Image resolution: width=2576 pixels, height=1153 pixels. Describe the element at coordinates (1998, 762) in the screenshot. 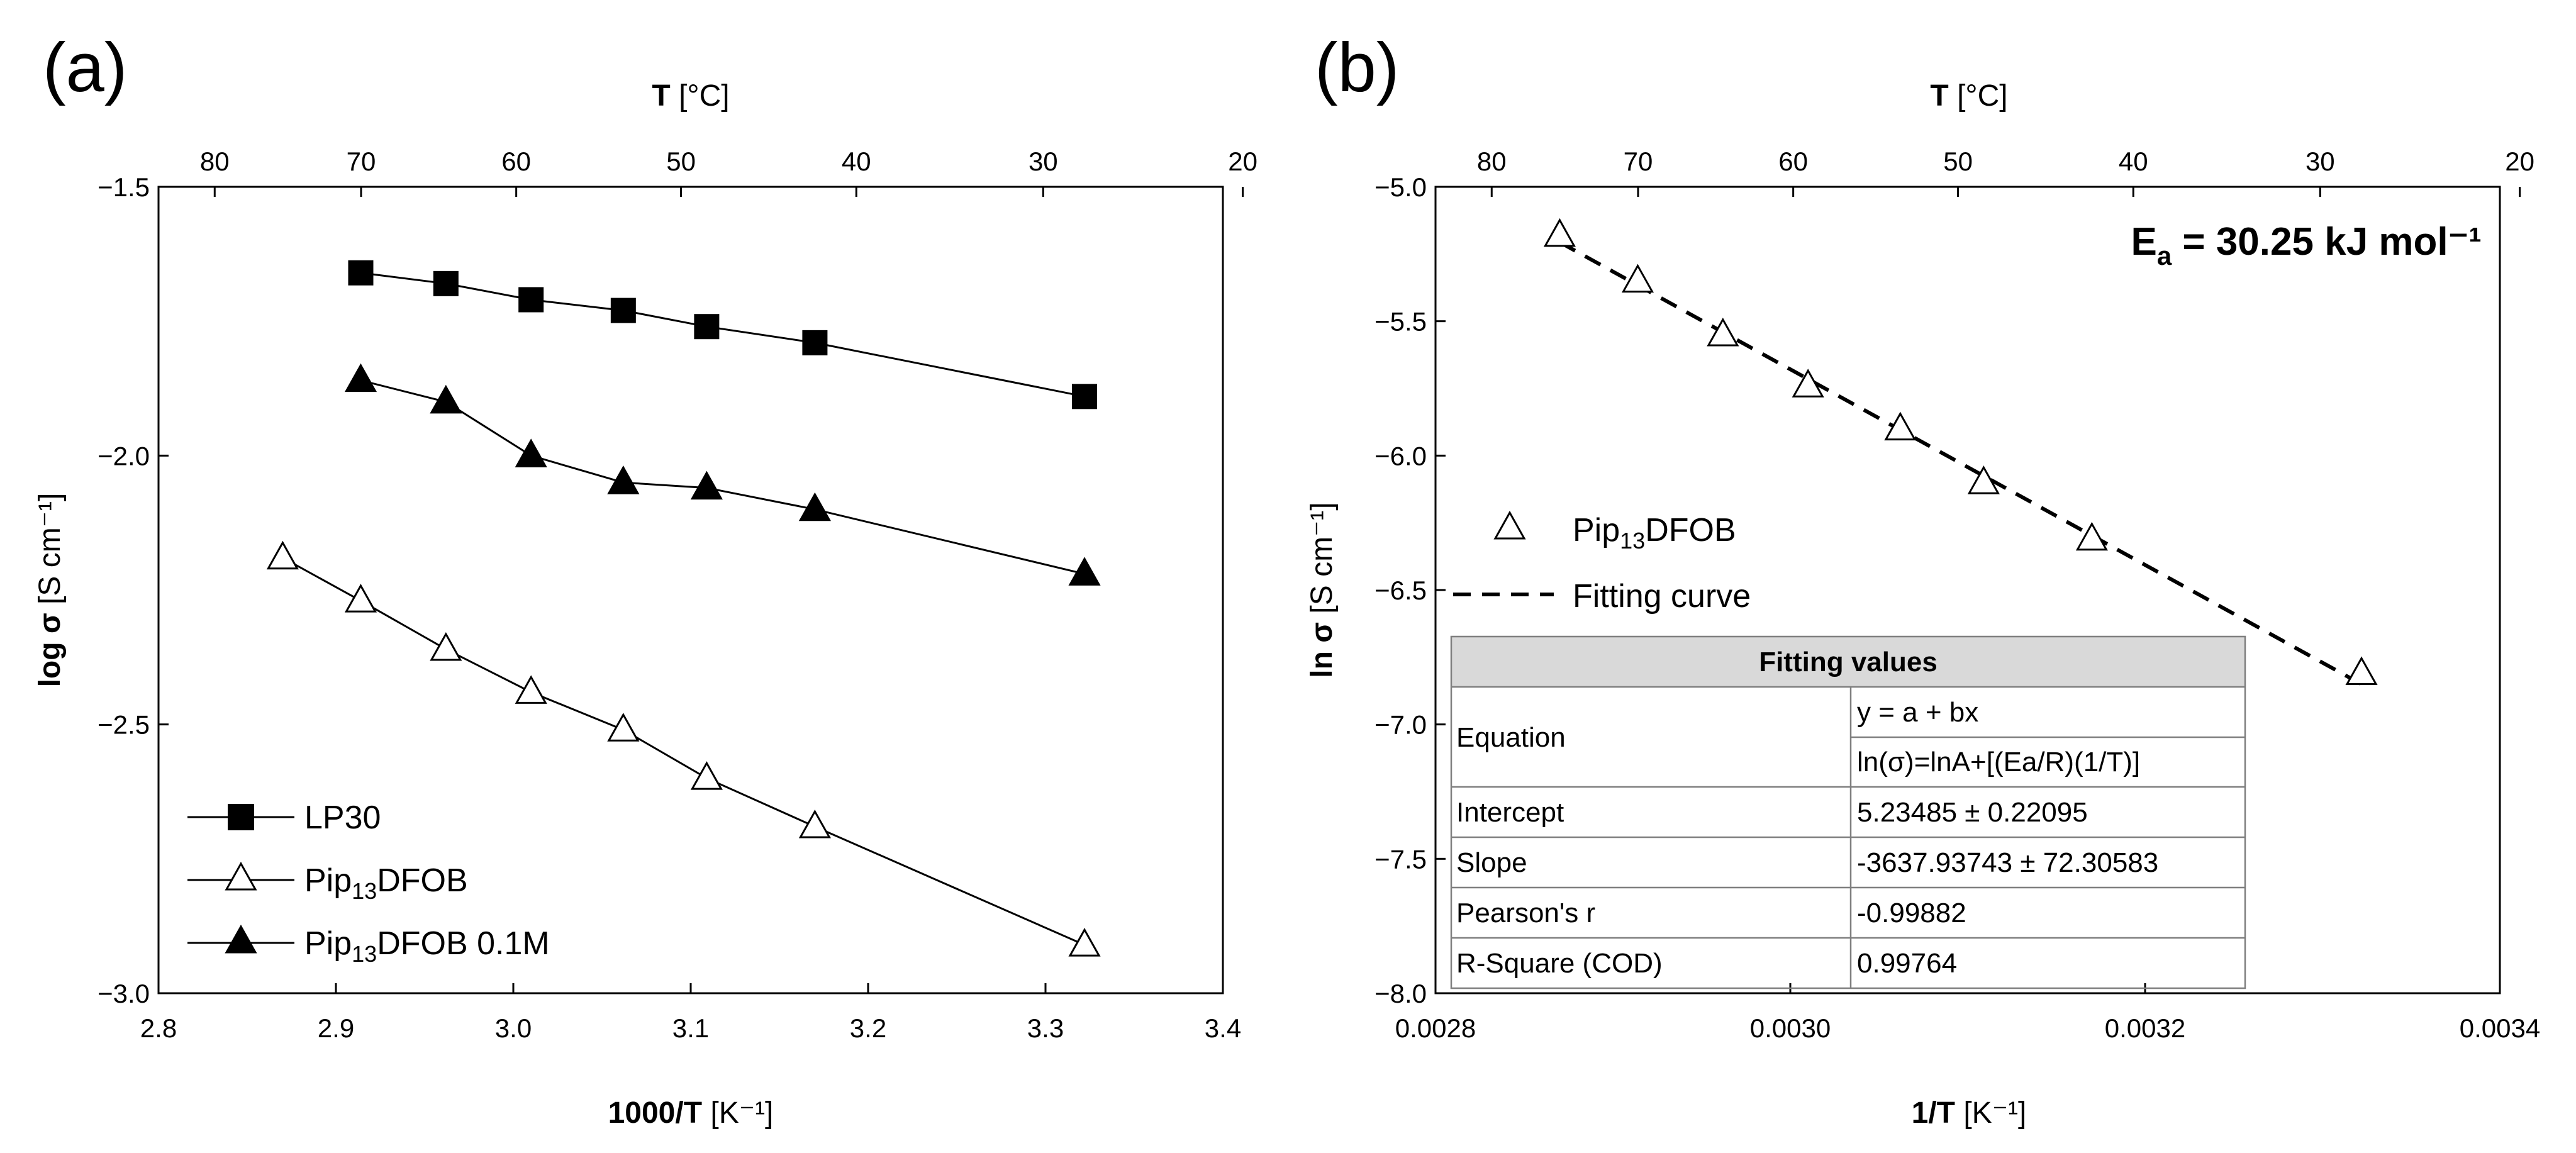

I see `table-cell-value: ln(σ)=lnA+[(Ea/R)(1/T)]` at that location.